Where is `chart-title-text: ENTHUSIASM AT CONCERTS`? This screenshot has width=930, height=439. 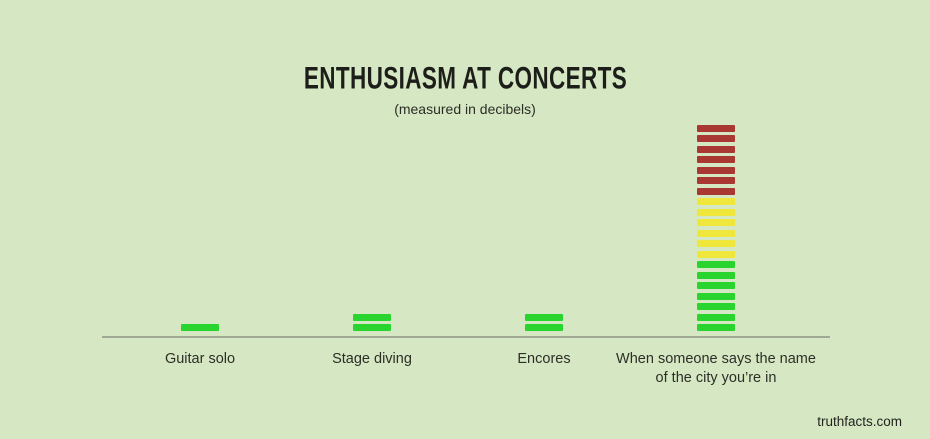 chart-title-text: ENTHUSIASM AT CONCERTS is located at coordinates (465, 78).